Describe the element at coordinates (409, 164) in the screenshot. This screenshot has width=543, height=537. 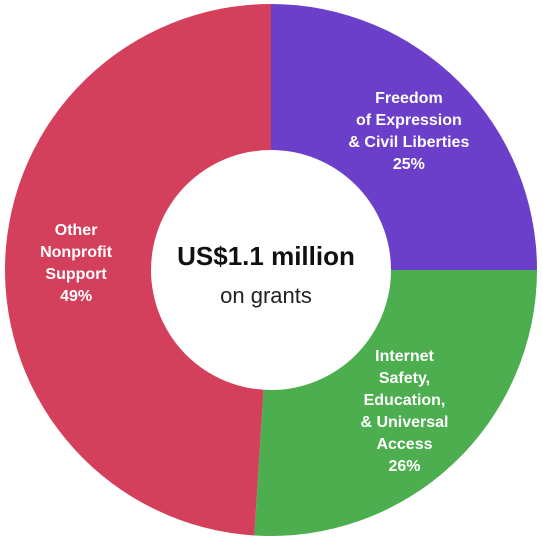
I see `value-label: 25%` at that location.